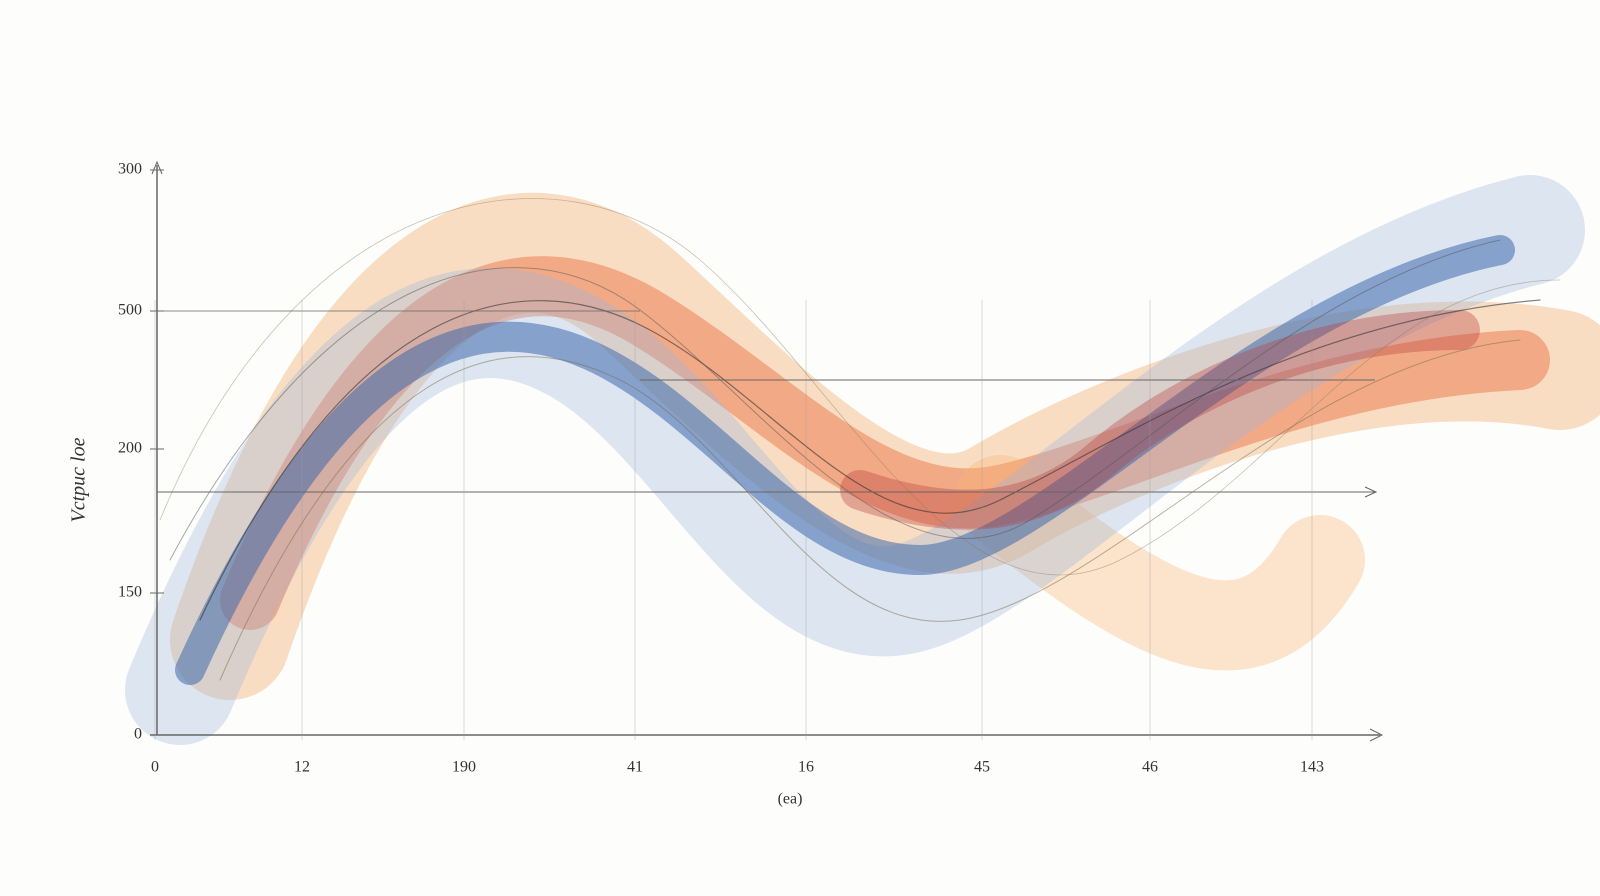  I want to click on y-tick-label: 150, so click(130, 592).